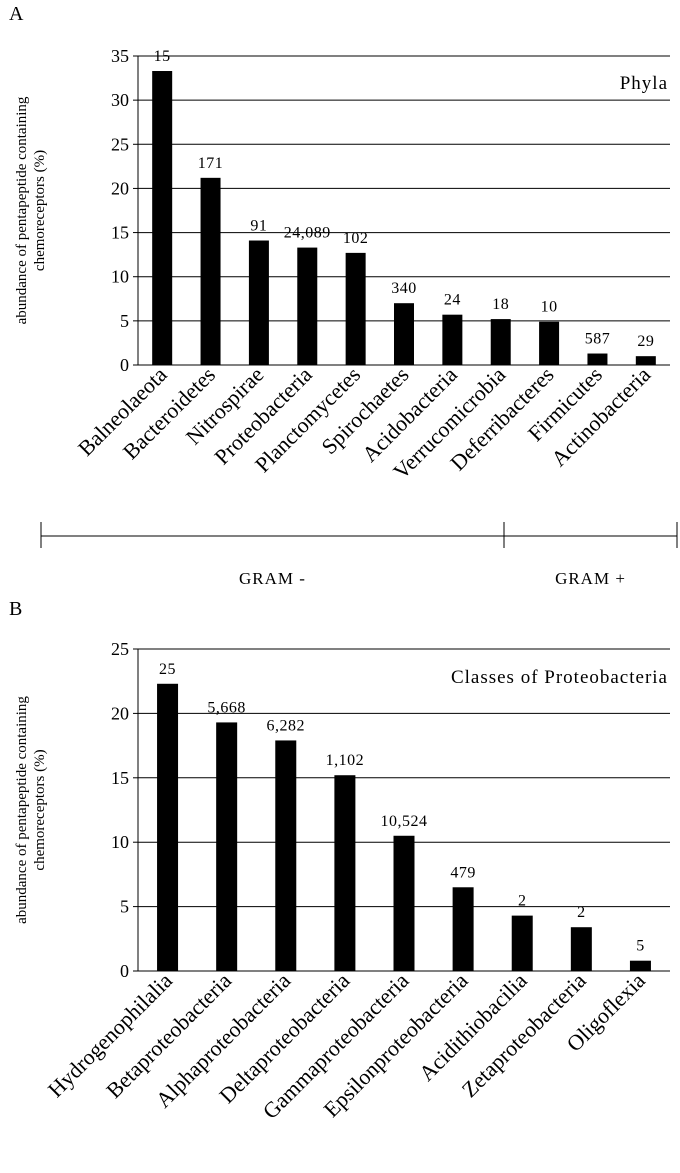  I want to click on bar-verrucomicrobia, so click(500, 342).